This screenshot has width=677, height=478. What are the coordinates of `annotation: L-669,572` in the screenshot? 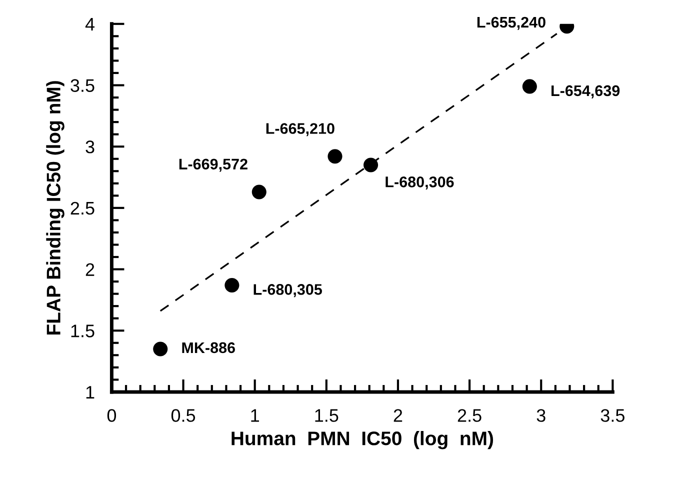 It's located at (213, 165).